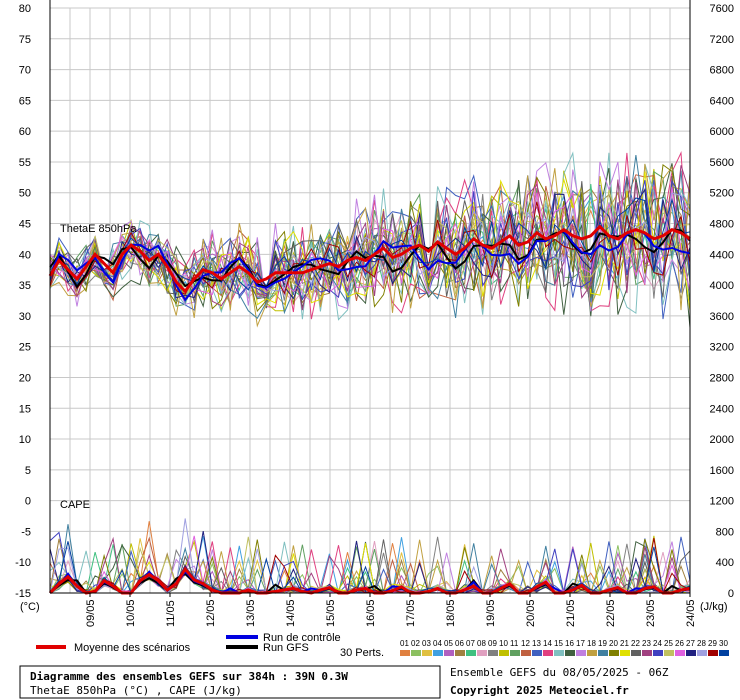 The height and width of the screenshot is (700, 740). Describe the element at coordinates (25, 286) in the screenshot. I see `left-tick-label: 35` at that location.